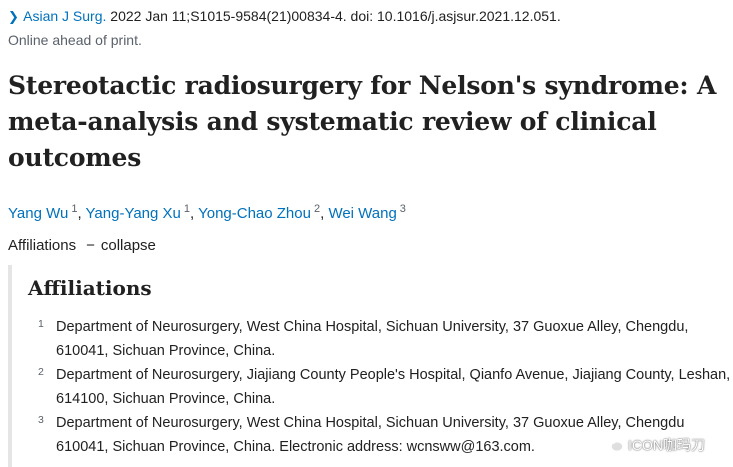 The image size is (733, 467). I want to click on chevron-right-icon: ❯, so click(13, 16).